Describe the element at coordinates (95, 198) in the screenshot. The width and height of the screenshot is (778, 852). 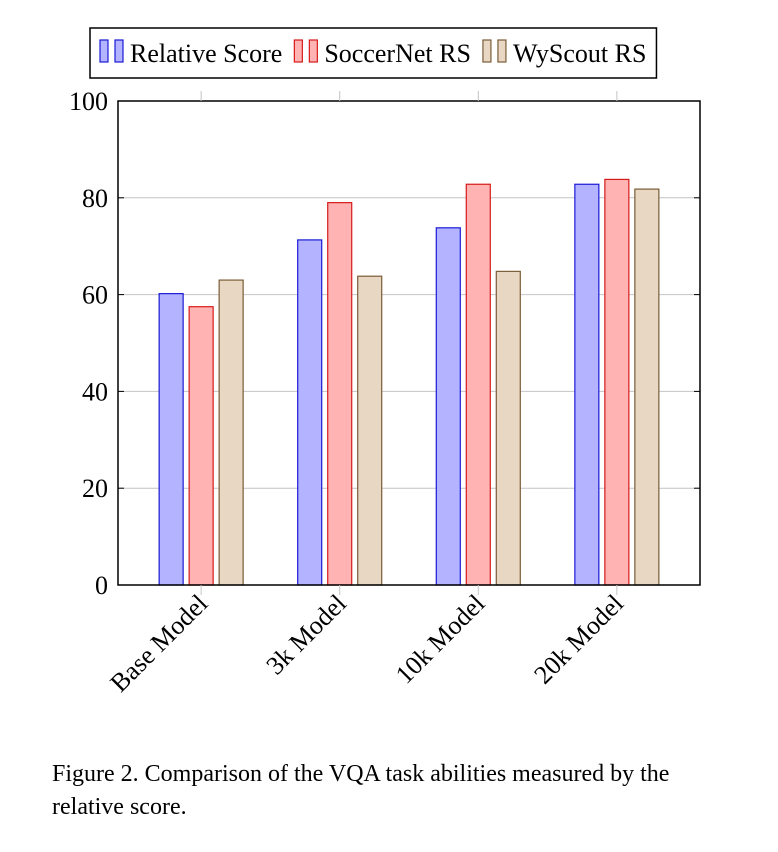
I see `y-tick-label: 80` at that location.